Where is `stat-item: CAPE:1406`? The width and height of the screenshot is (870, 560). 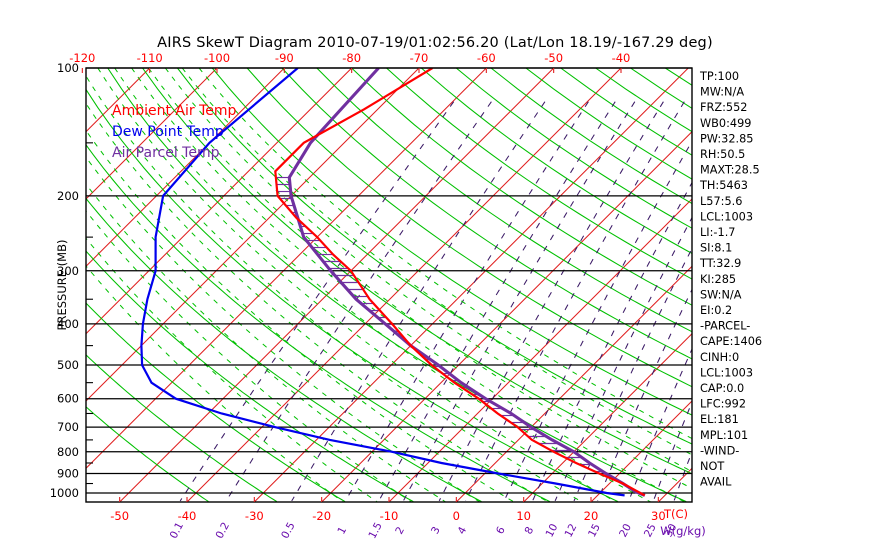 stat-item: CAPE:1406 is located at coordinates (731, 341).